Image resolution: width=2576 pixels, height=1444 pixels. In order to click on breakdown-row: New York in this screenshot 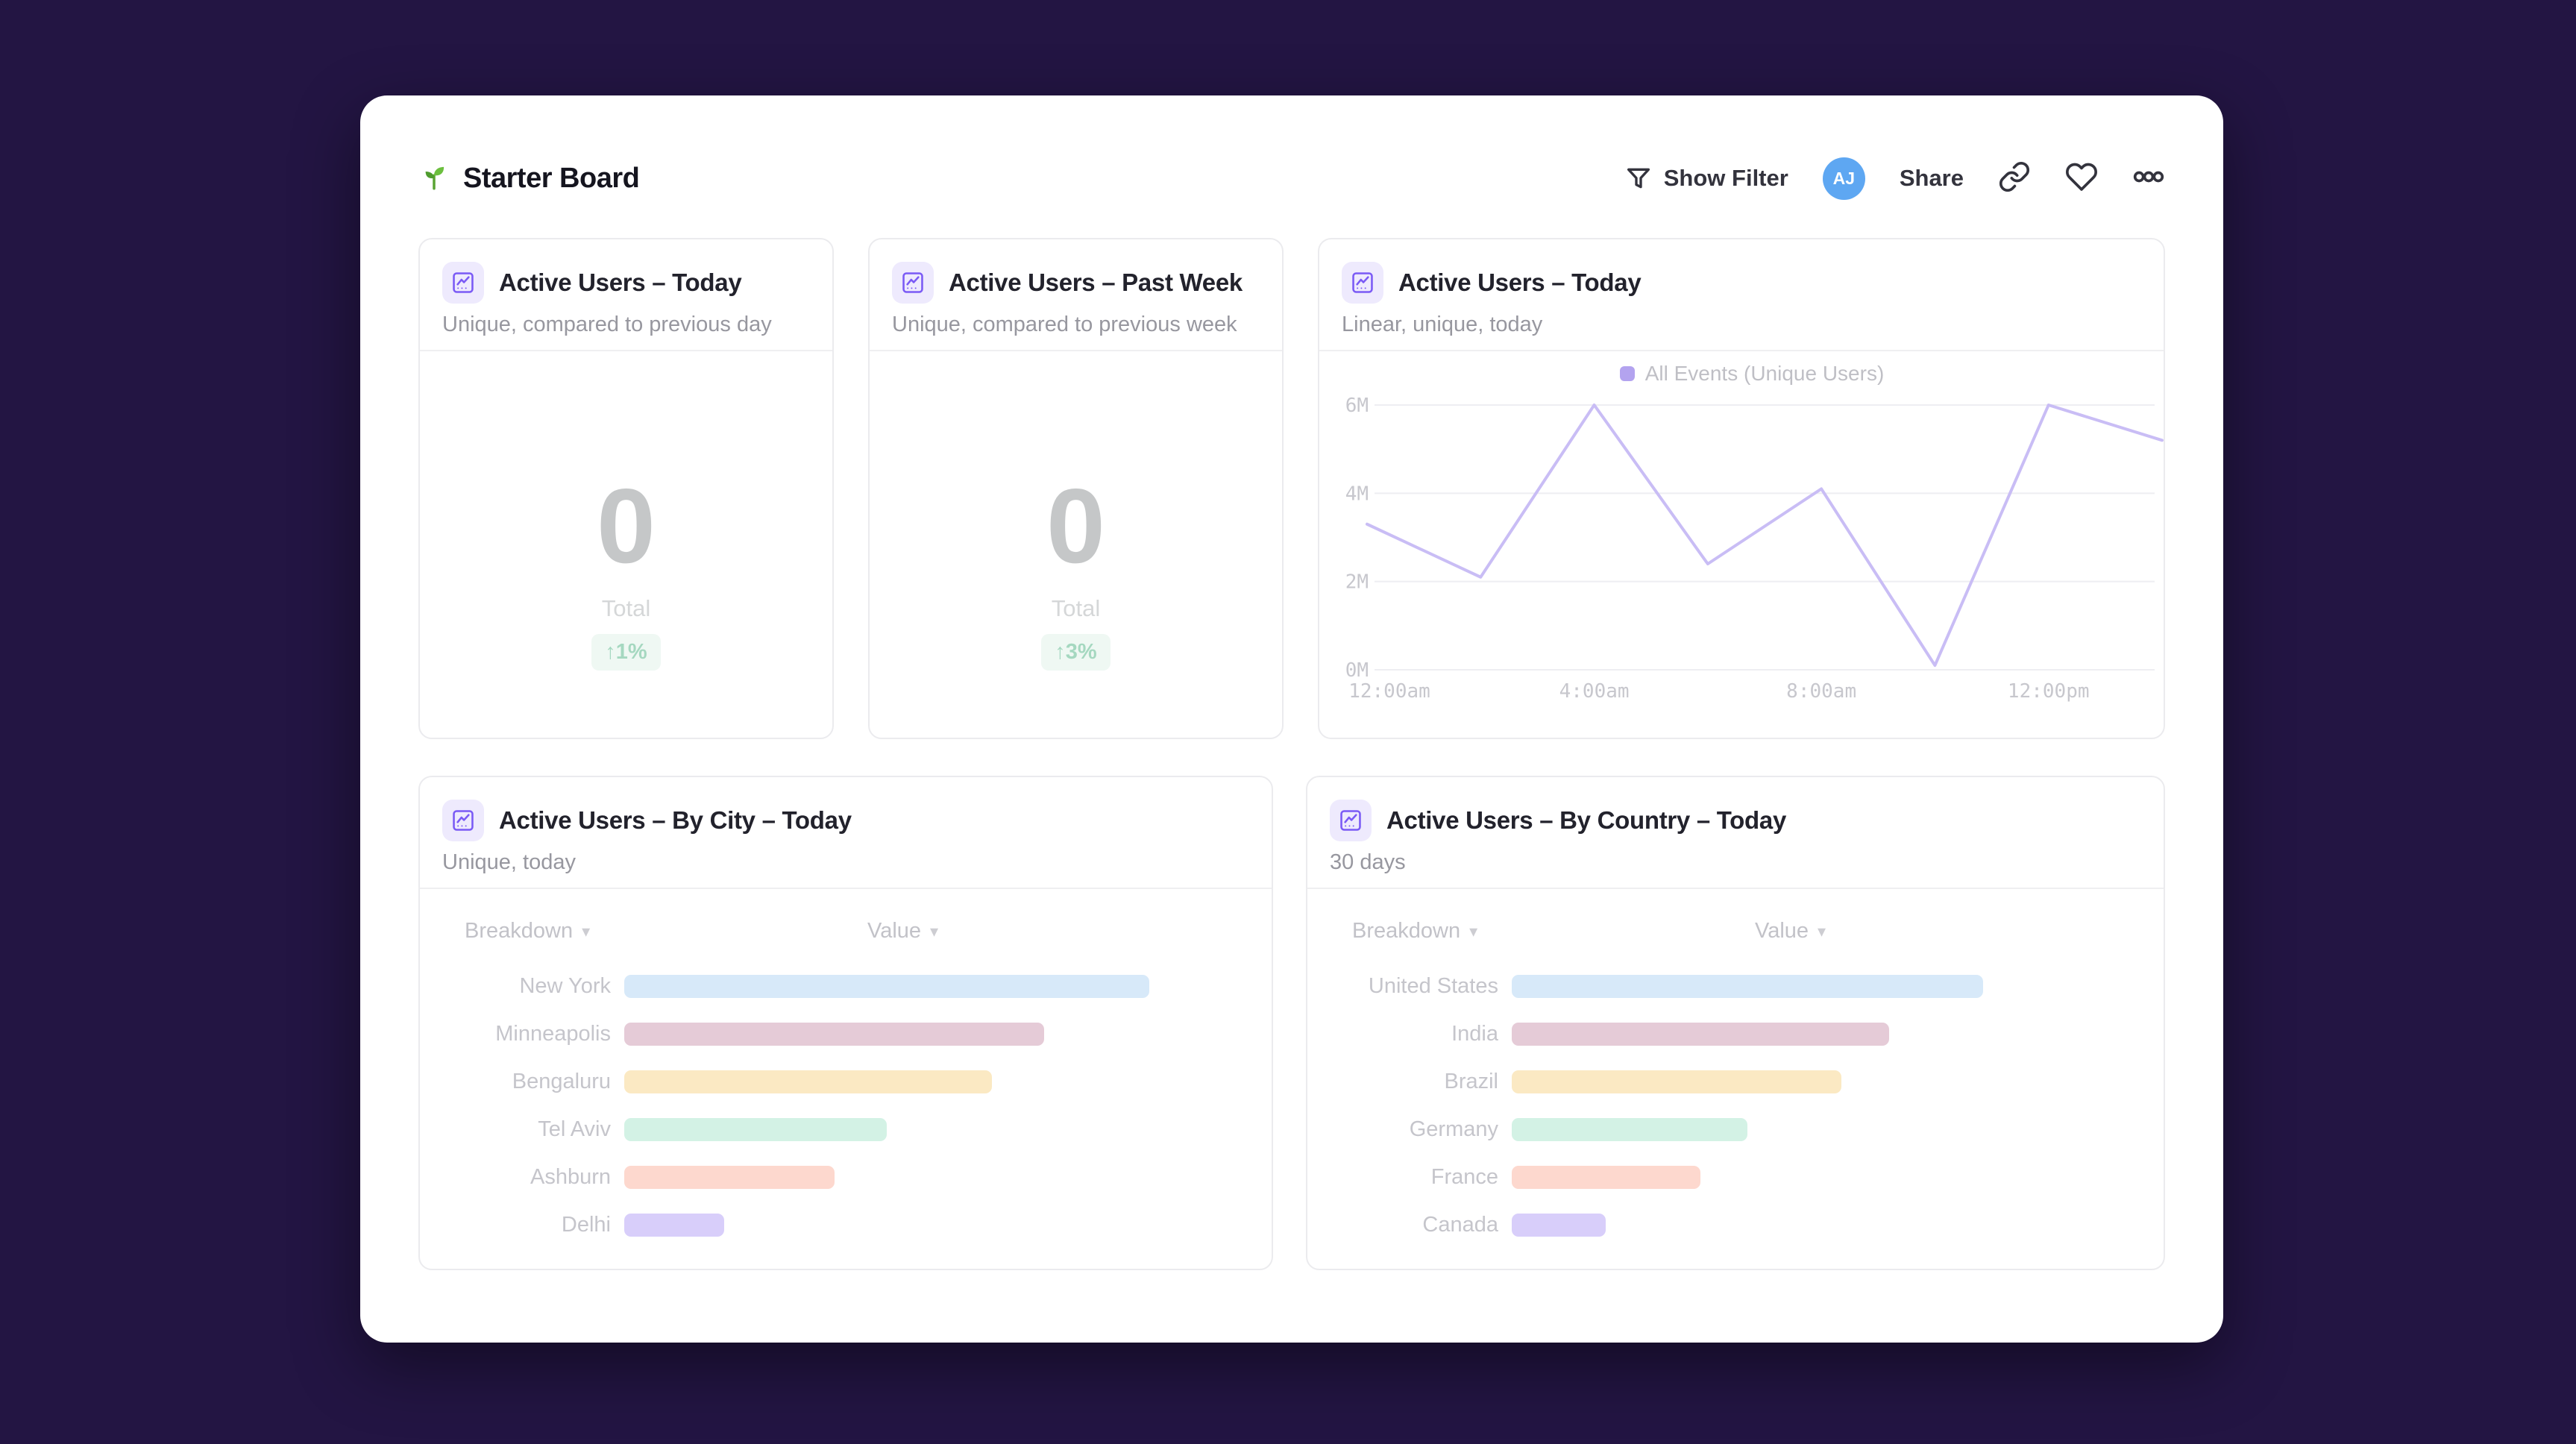, I will do `click(846, 986)`.